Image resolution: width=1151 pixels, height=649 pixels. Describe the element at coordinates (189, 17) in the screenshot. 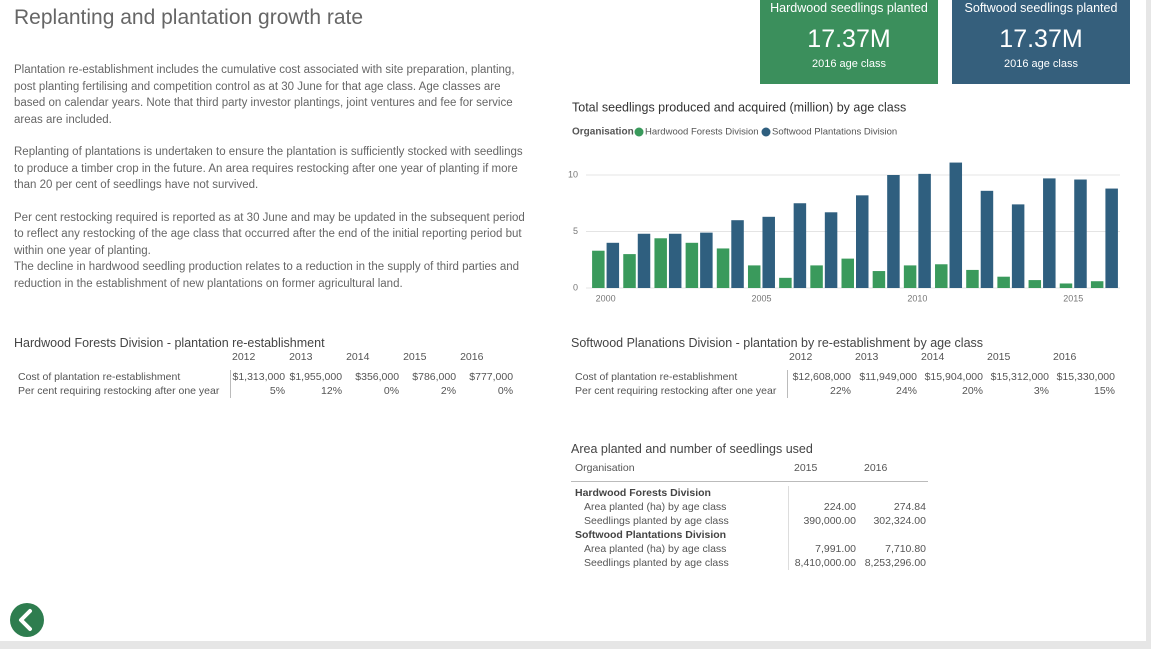

I see `page-title: Replanting and plantation growth rate` at that location.